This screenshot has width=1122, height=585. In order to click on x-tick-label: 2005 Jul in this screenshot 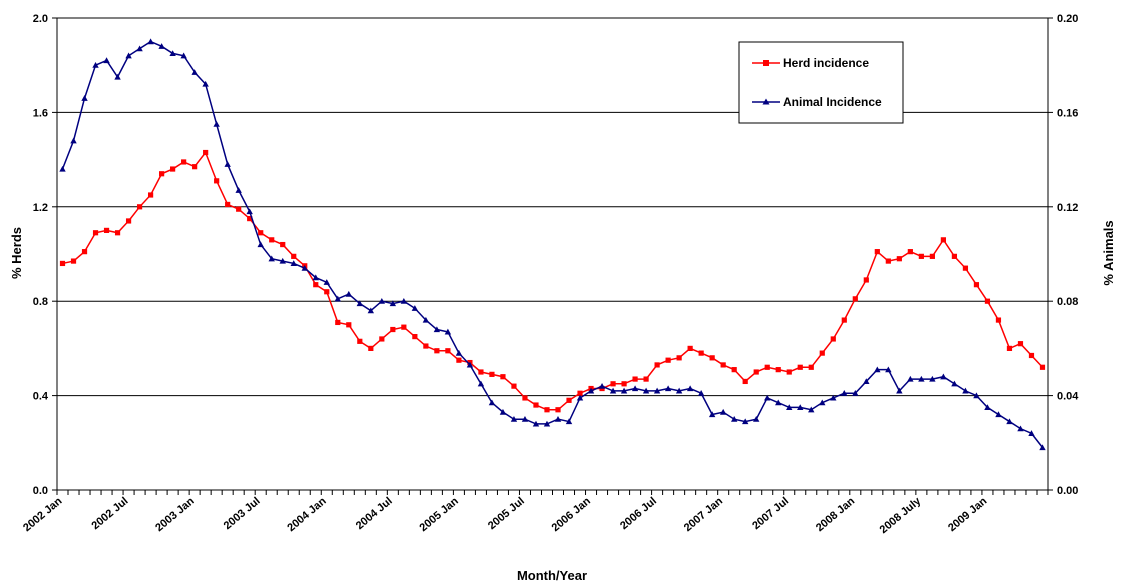, I will do `click(506, 513)`.